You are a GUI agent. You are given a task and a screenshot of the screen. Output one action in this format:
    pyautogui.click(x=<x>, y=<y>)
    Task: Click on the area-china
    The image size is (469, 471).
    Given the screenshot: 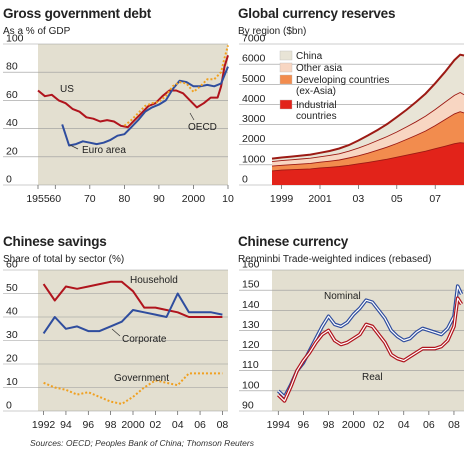 What is the action you would take?
    pyautogui.click(x=368, y=108)
    